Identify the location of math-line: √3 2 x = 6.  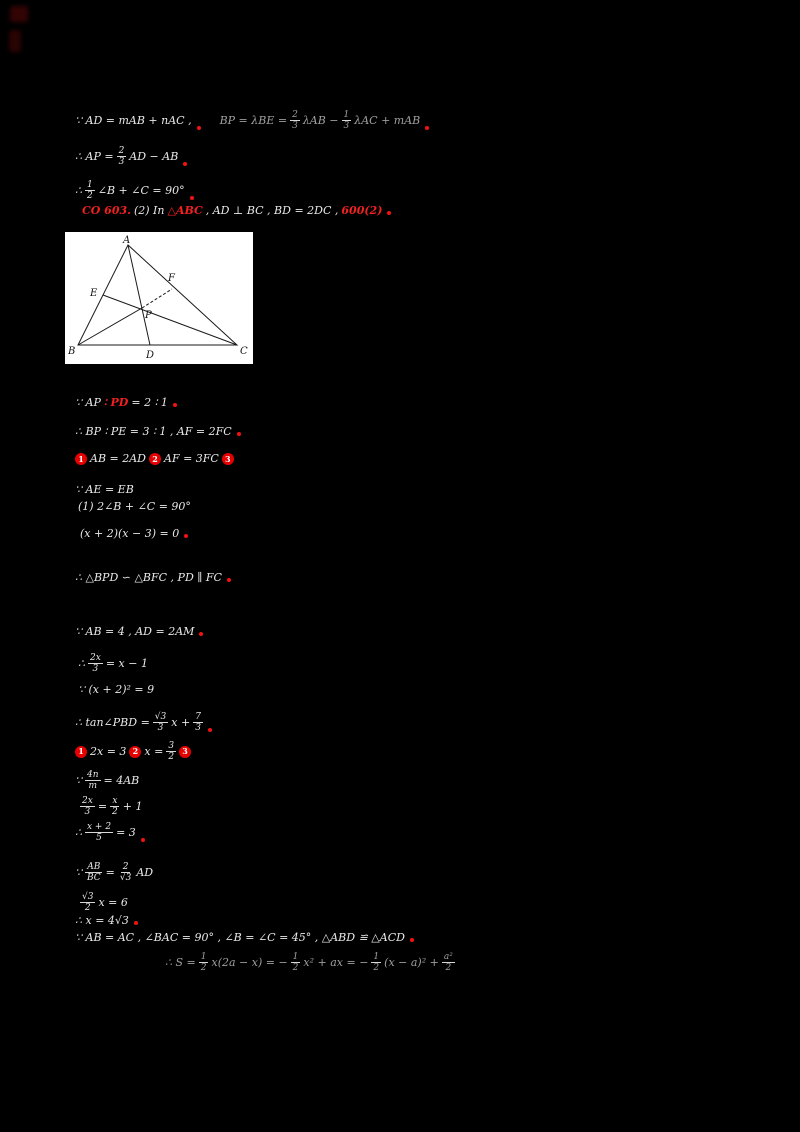
(104, 903).